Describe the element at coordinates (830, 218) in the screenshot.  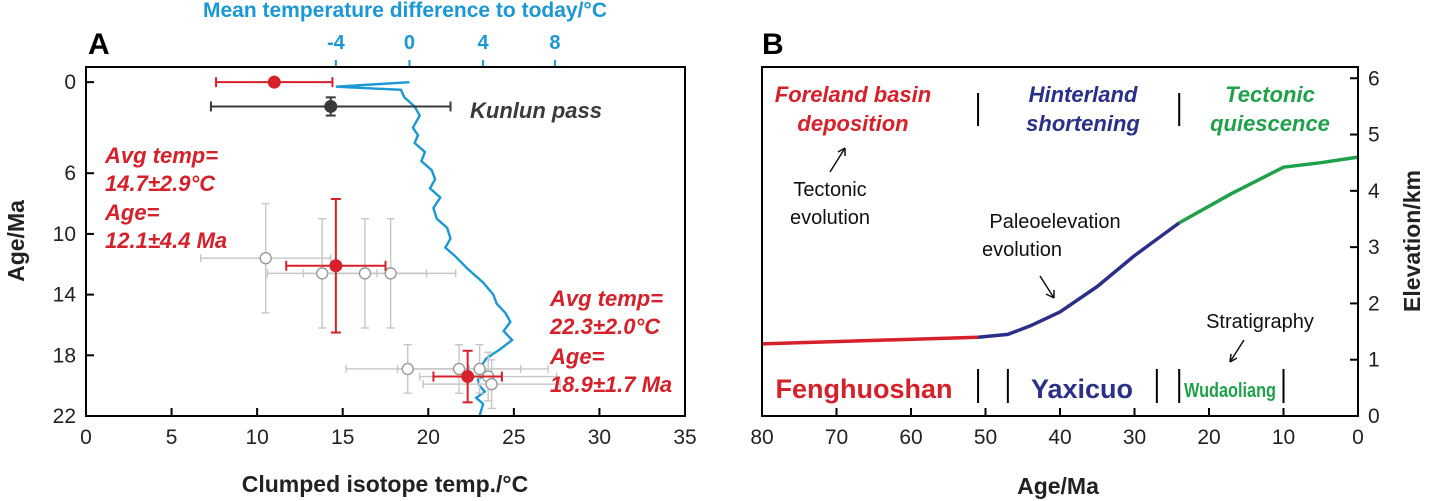
I see `tectonic-evolution-label-2: evolution` at that location.